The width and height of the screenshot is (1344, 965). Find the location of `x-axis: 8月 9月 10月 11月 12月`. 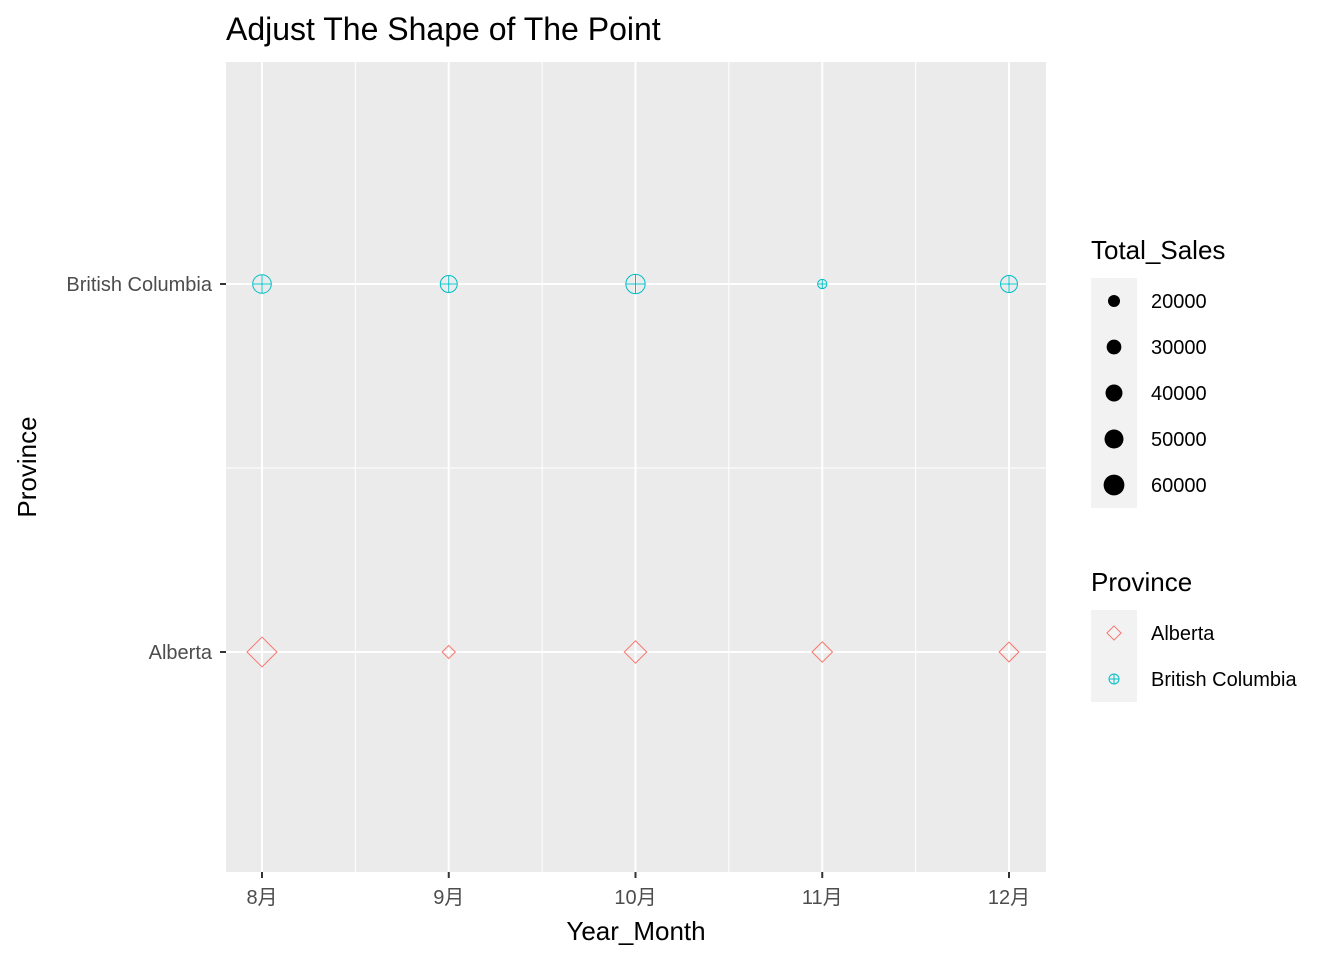

x-axis: 8月 9月 10月 11月 12月 is located at coordinates (638, 890).